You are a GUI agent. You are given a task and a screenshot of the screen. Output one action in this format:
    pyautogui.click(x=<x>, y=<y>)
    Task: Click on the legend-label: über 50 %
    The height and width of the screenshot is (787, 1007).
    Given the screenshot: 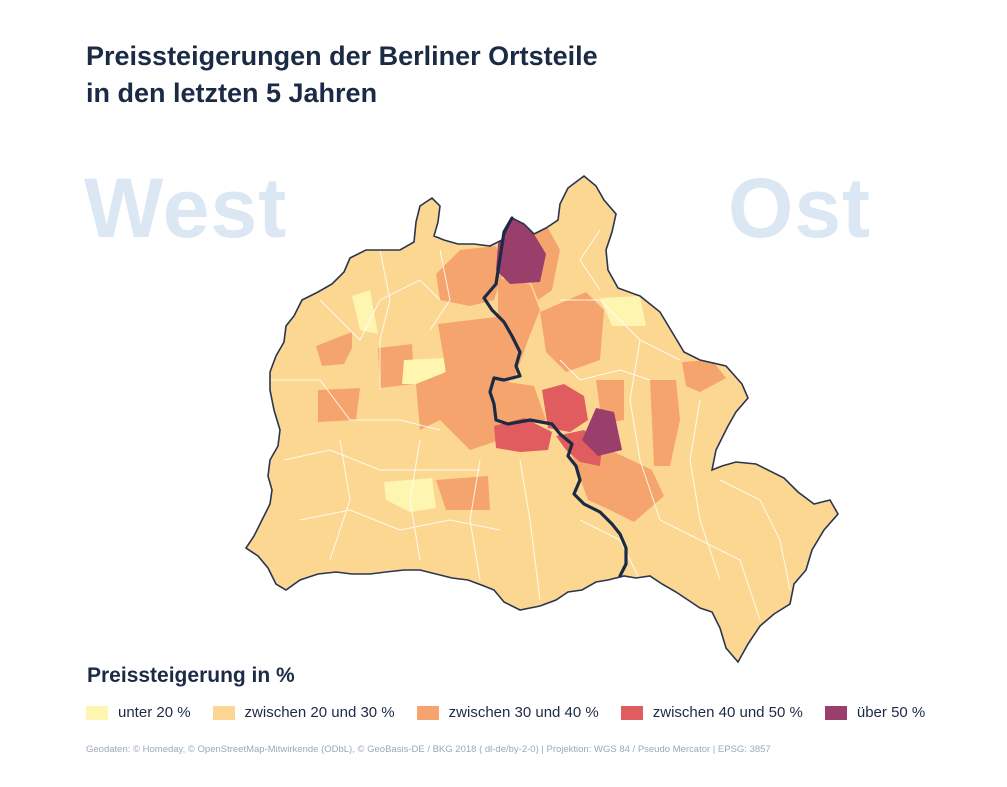 What is the action you would take?
    pyautogui.click(x=891, y=712)
    